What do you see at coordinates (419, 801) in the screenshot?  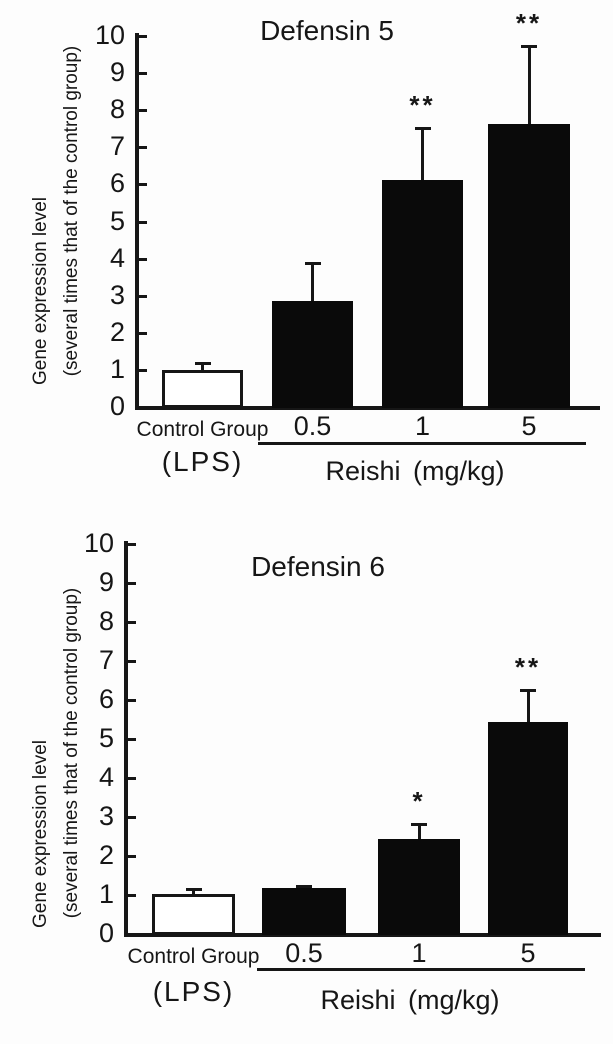 I see `significance-marker: *` at bounding box center [419, 801].